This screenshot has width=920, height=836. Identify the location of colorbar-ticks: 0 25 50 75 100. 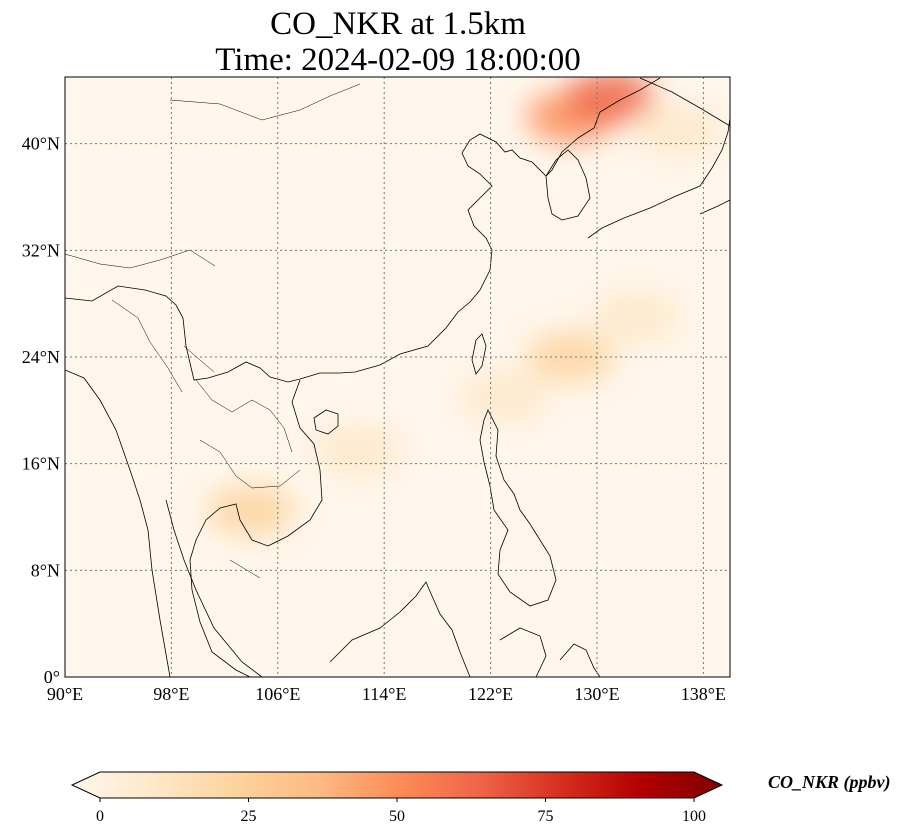
(401, 811).